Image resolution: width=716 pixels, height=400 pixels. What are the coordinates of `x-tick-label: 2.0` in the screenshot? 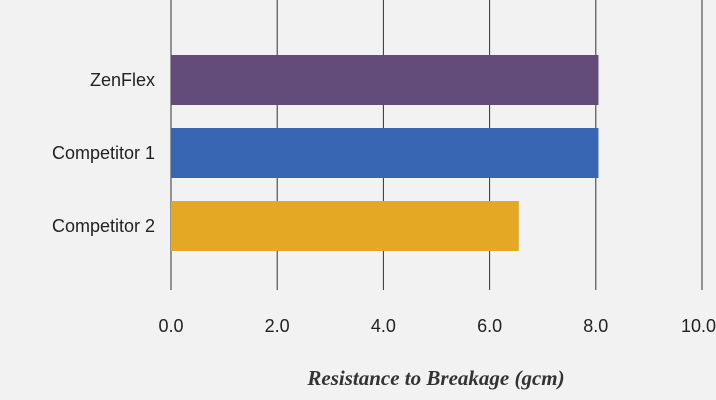 It's located at (277, 326).